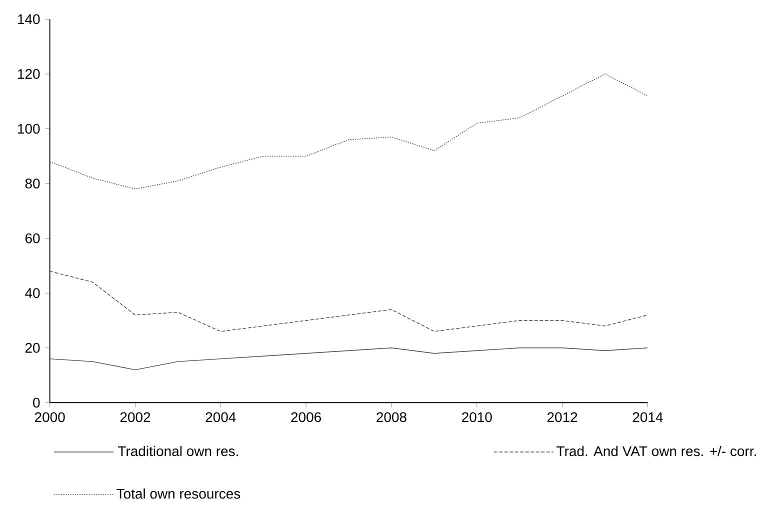 The image size is (763, 511). I want to click on x-tick-label: 2012, so click(562, 417).